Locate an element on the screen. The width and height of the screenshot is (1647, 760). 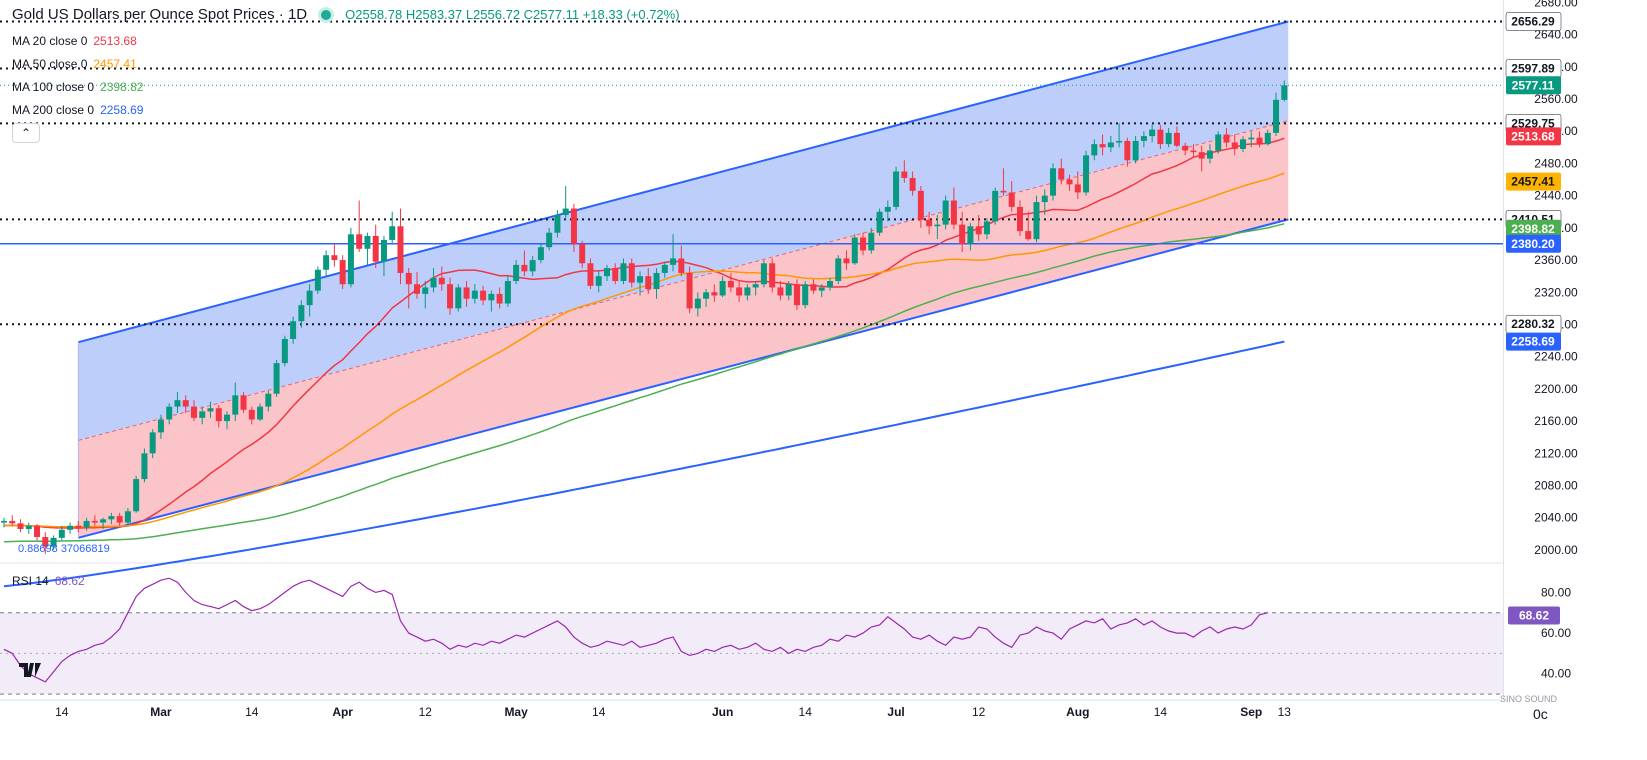
price-tick-label: 2360.00 is located at coordinates (1556, 260).